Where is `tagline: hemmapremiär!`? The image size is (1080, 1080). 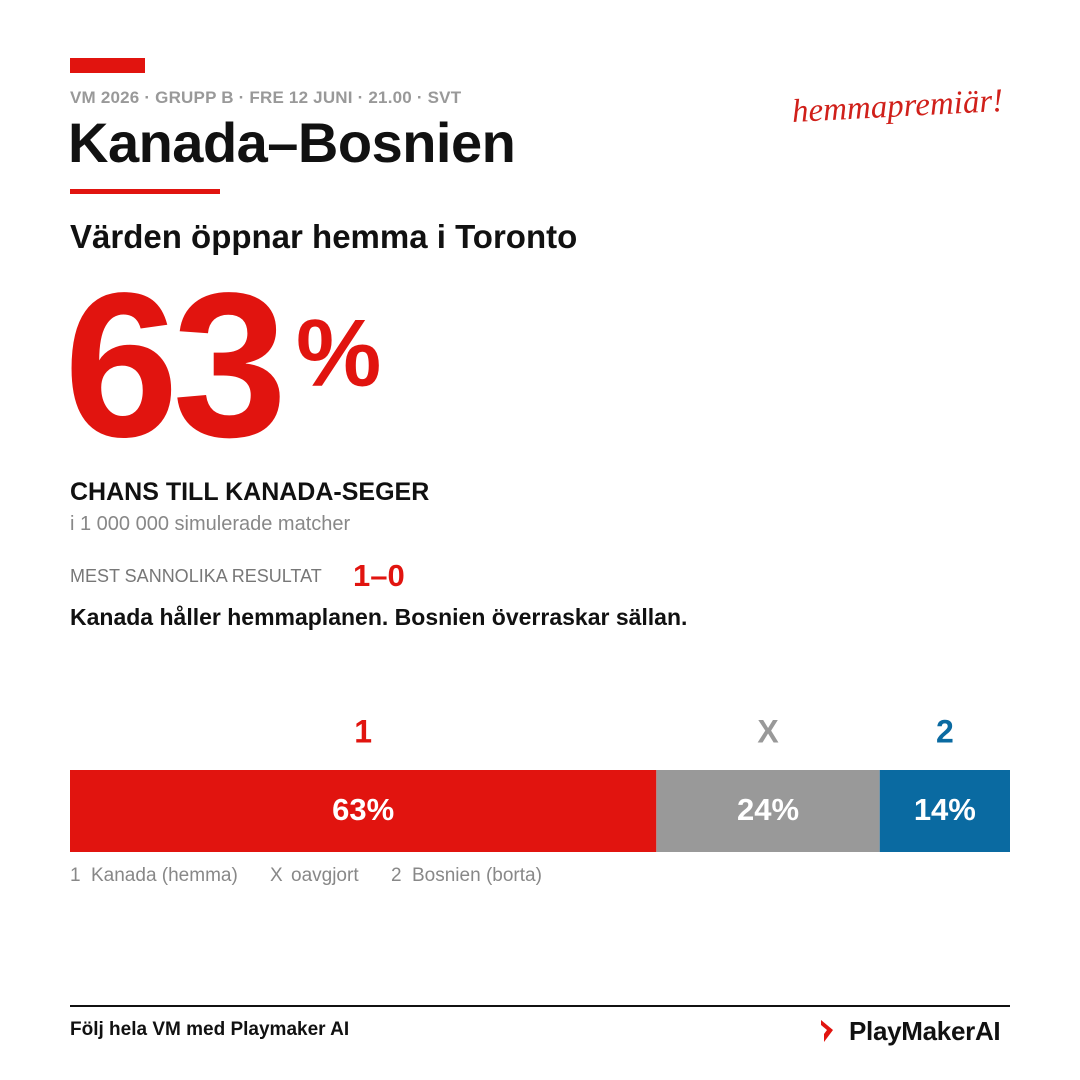 tagline: hemmapremiär! is located at coordinates (898, 106).